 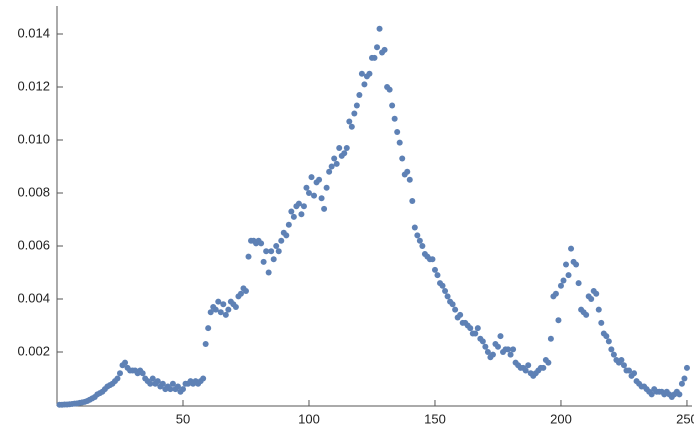 I want to click on y-tick-label: 0.004, so click(x=33, y=297).